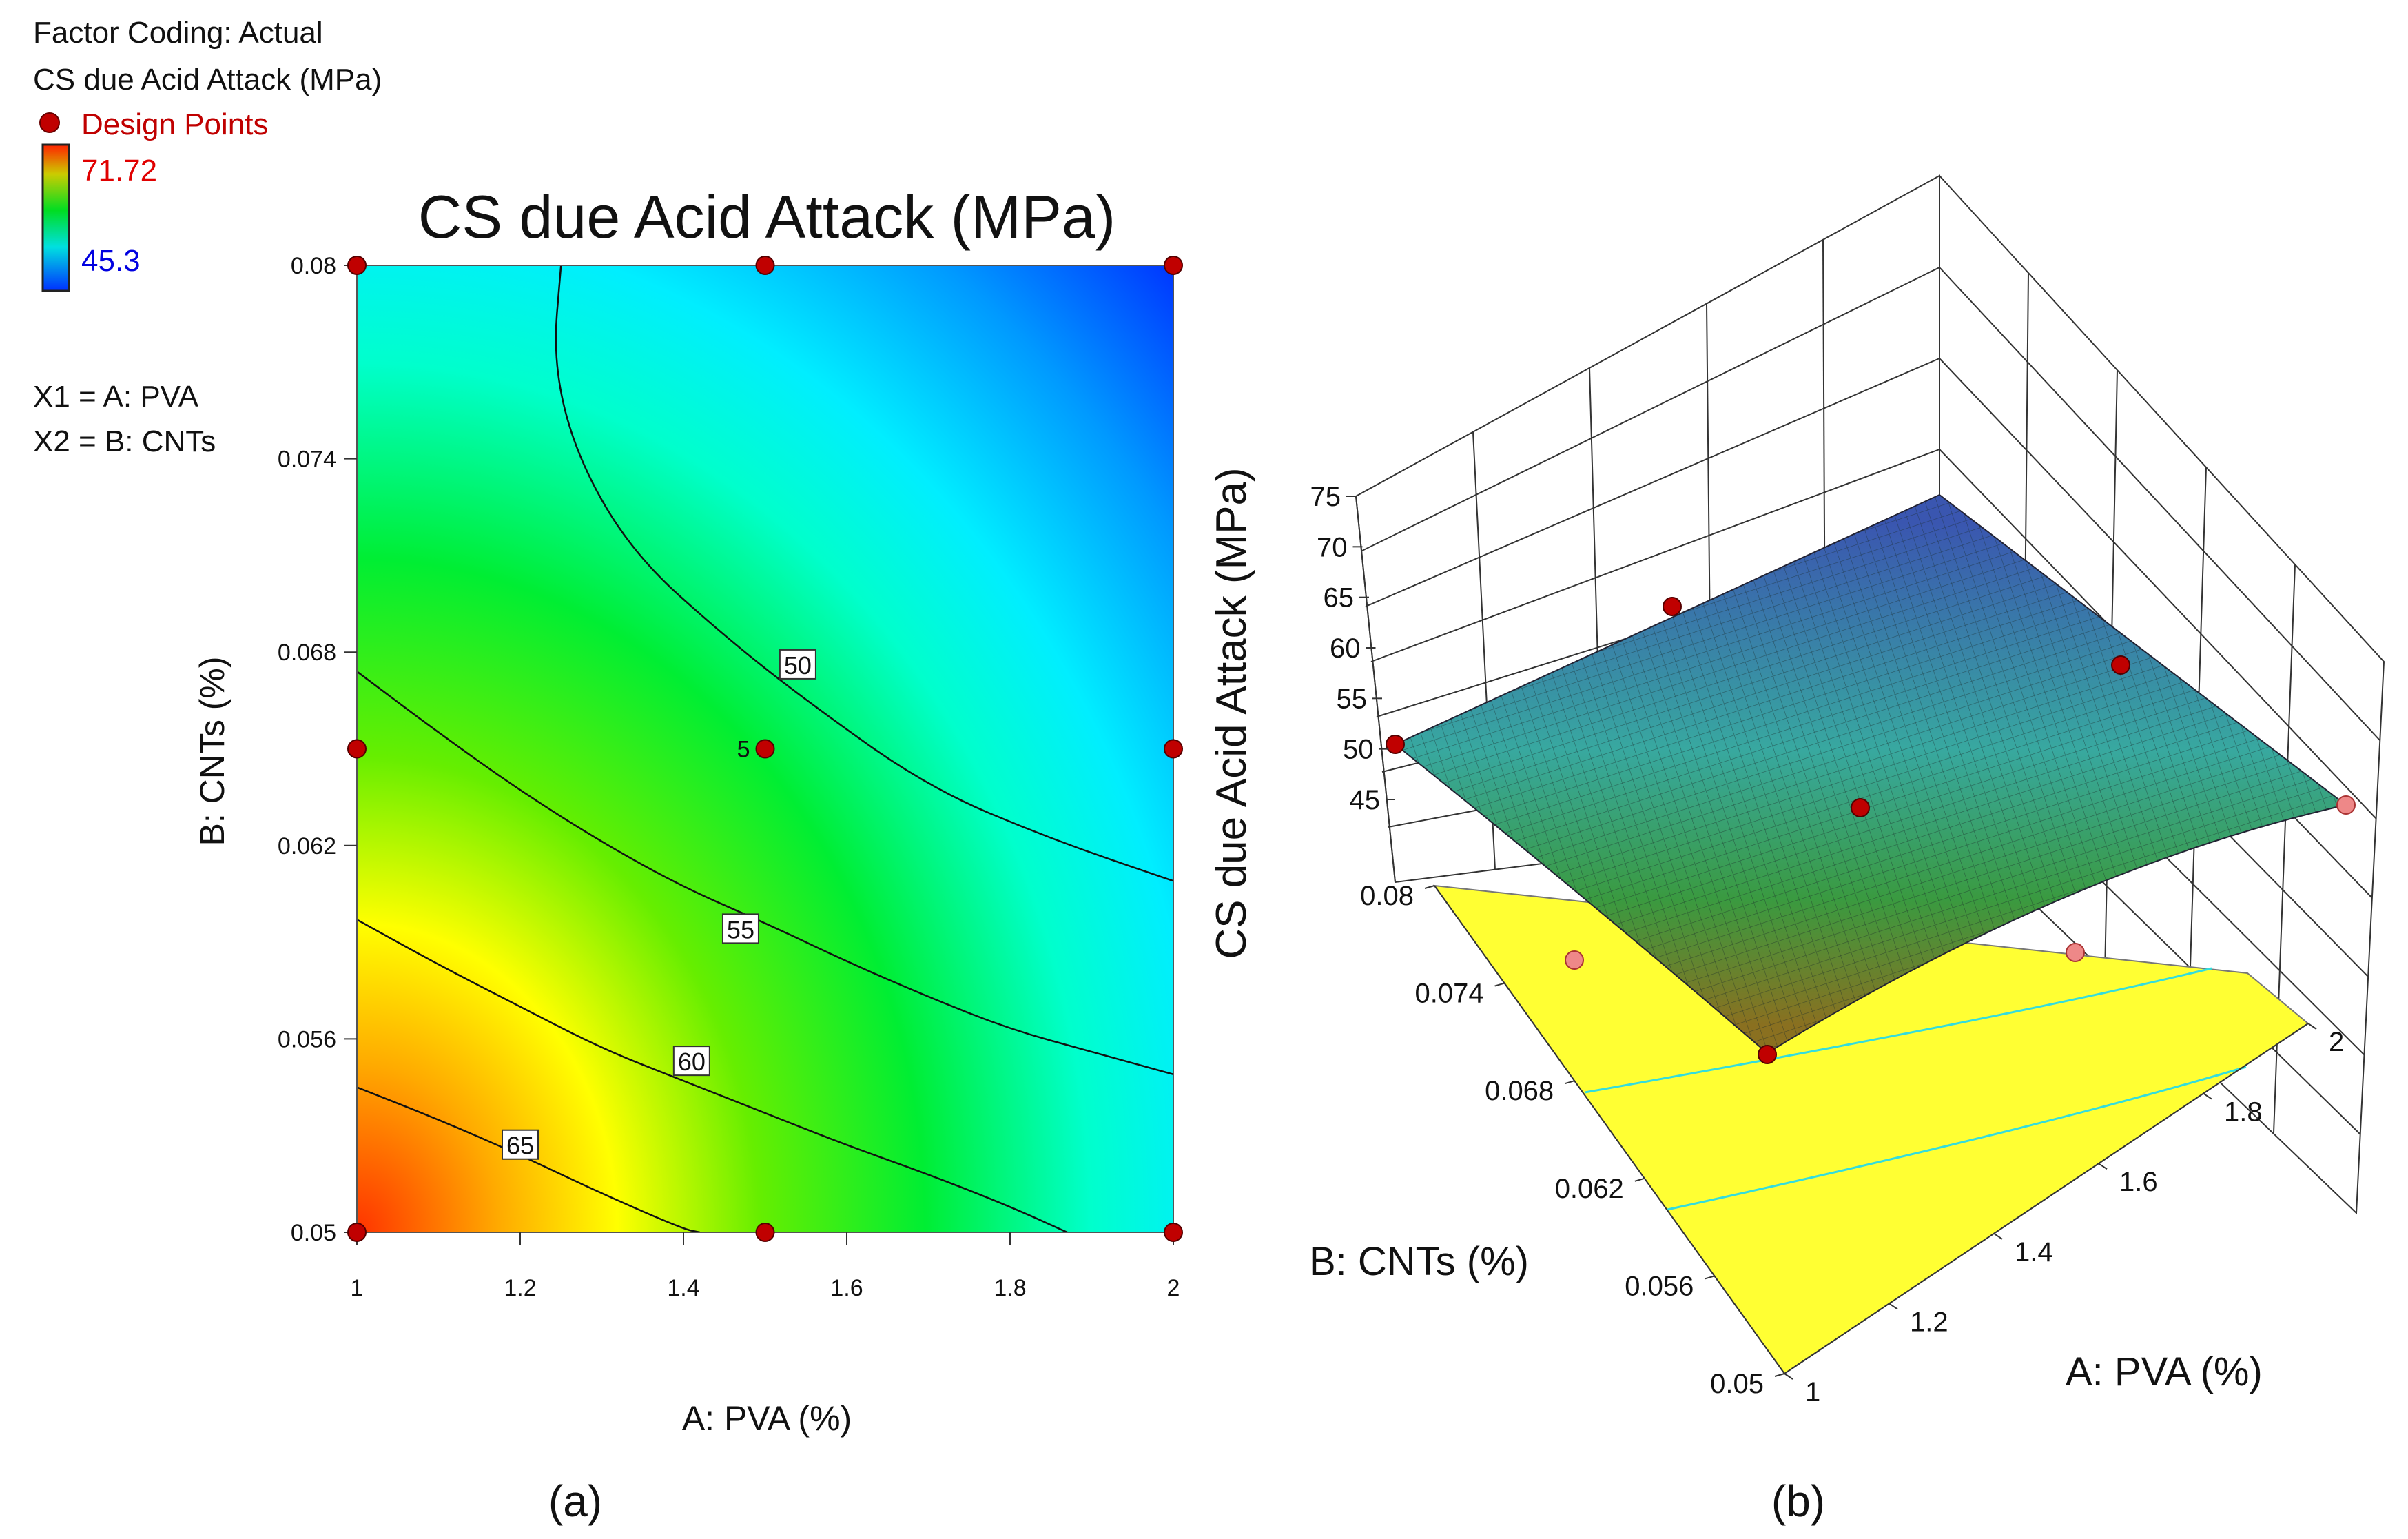 This screenshot has height=1539, width=2408. I want to click on z-tick-label: 65, so click(1339, 598).